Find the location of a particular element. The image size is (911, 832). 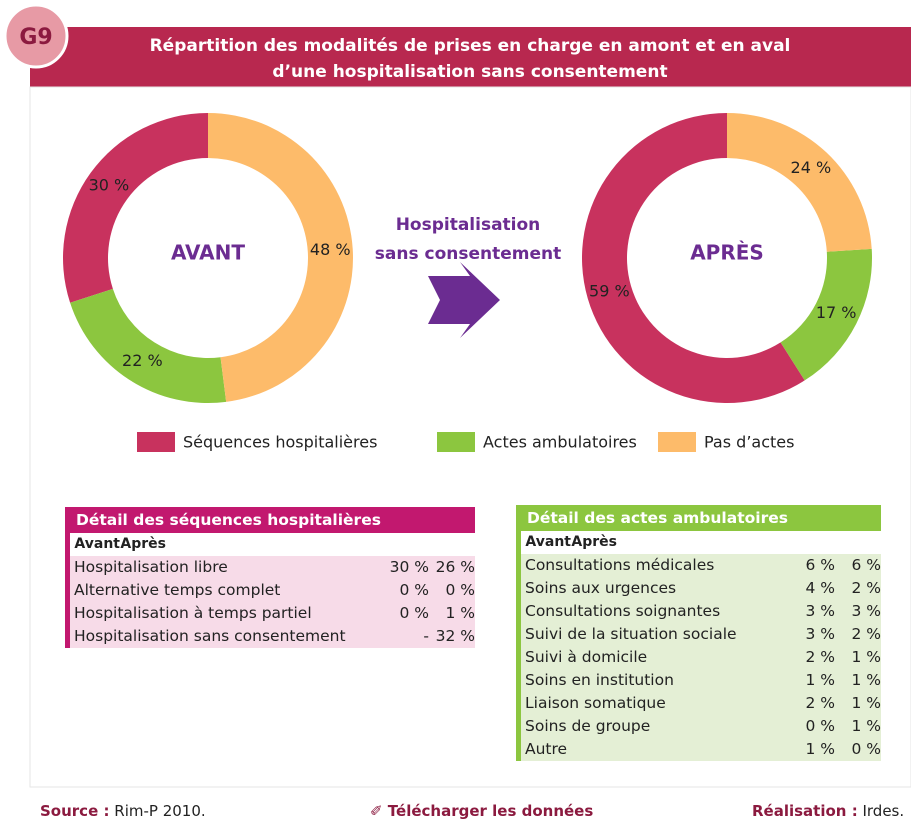

source-text: Rim-P 2010. is located at coordinates (160, 811).